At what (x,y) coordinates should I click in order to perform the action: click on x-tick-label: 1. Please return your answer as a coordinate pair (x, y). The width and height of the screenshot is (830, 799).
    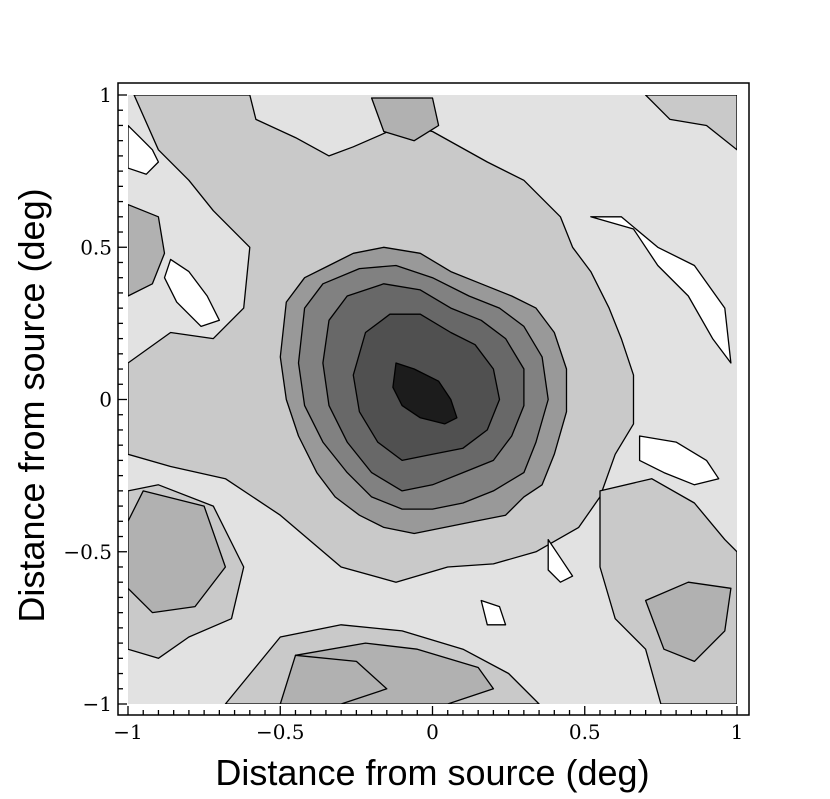
    Looking at the image, I should click on (737, 732).